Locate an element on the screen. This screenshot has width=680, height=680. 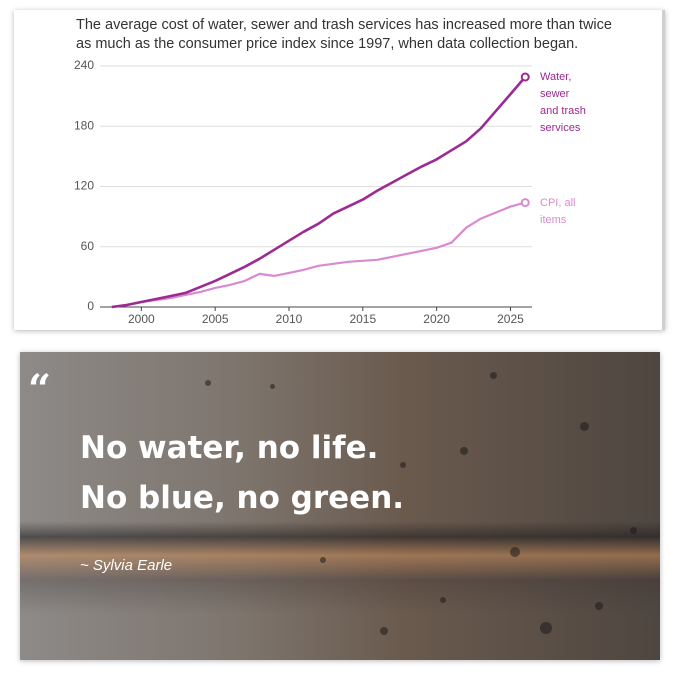
y-tick-label: 240 is located at coordinates (84, 65).